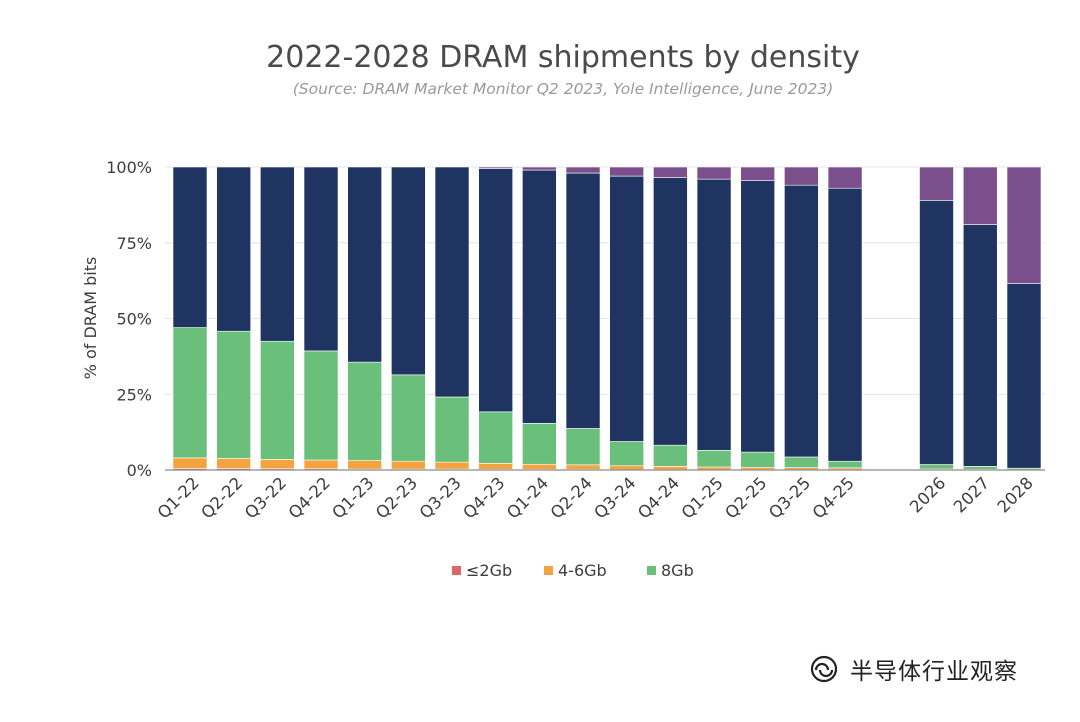 This screenshot has width=1080, height=722. Describe the element at coordinates (178, 497) in the screenshot. I see `x-tick-label: Q1-22` at that location.